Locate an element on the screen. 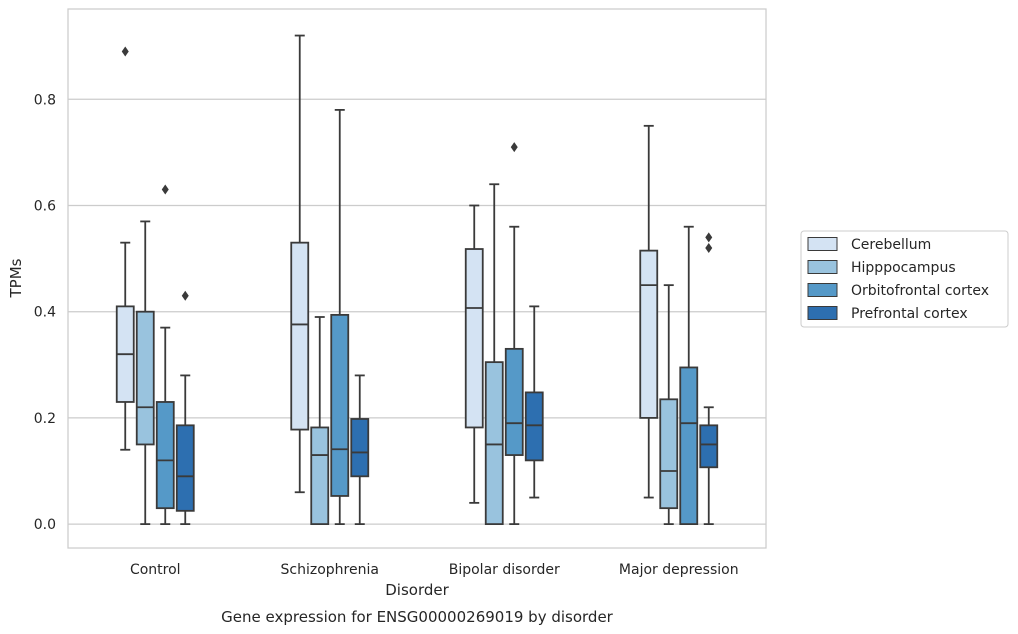  x-tick-label: Control is located at coordinates (155, 570).